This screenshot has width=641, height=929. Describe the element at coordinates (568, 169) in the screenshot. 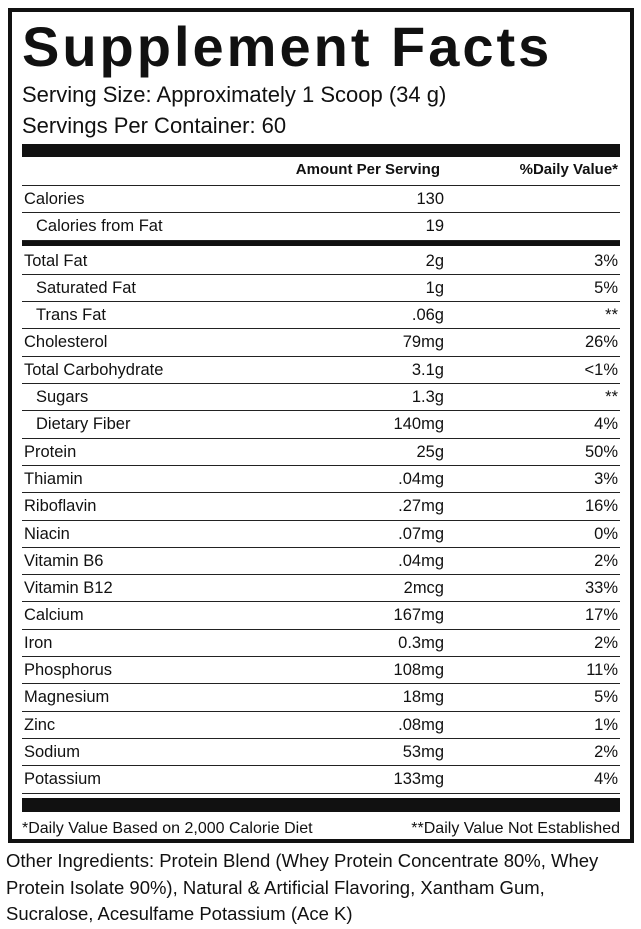

I see `column-header: %Daily Value*` at that location.